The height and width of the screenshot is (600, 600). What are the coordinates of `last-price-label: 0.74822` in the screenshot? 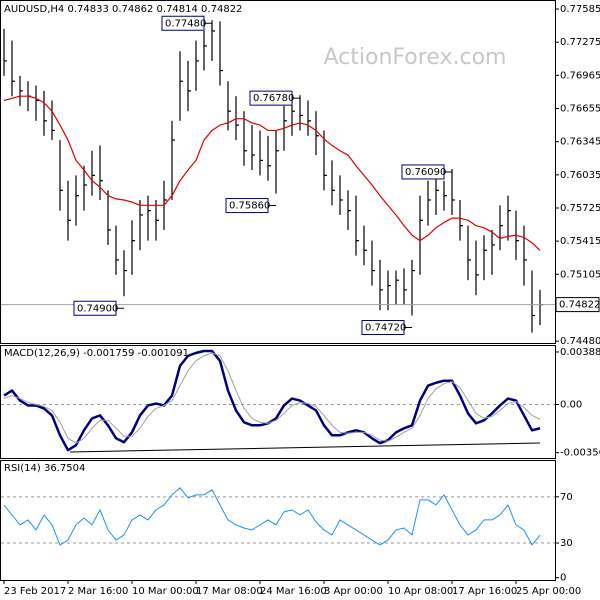 It's located at (579, 305).